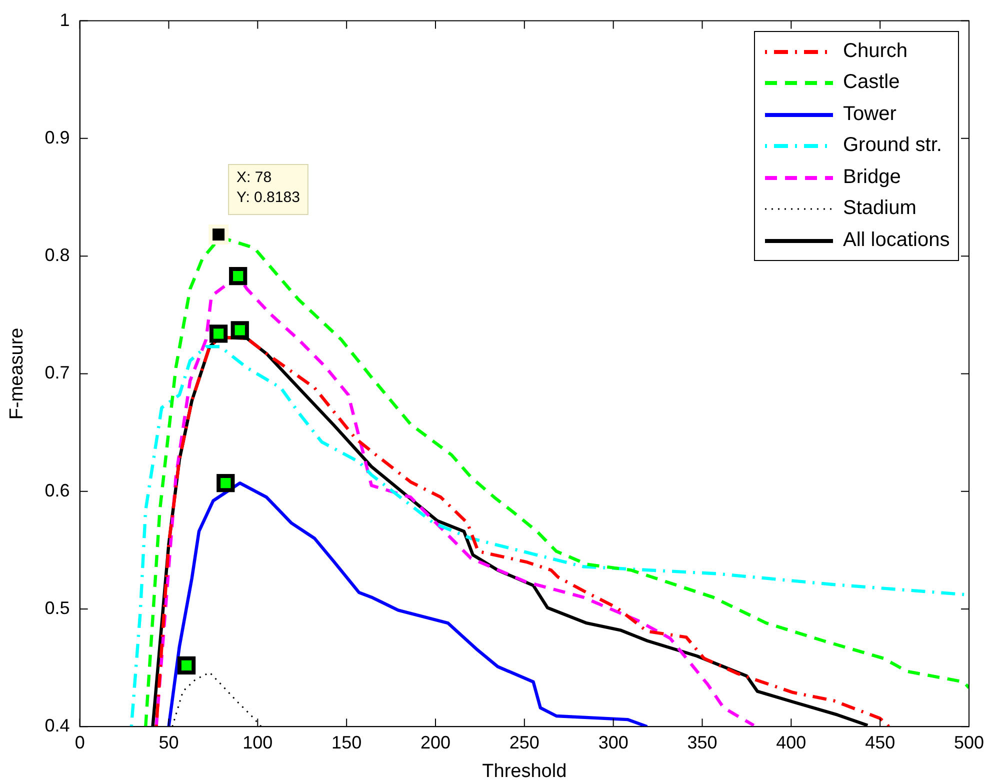 Image resolution: width=996 pixels, height=783 pixels. What do you see at coordinates (875, 51) in the screenshot?
I see `legend-label: Church` at bounding box center [875, 51].